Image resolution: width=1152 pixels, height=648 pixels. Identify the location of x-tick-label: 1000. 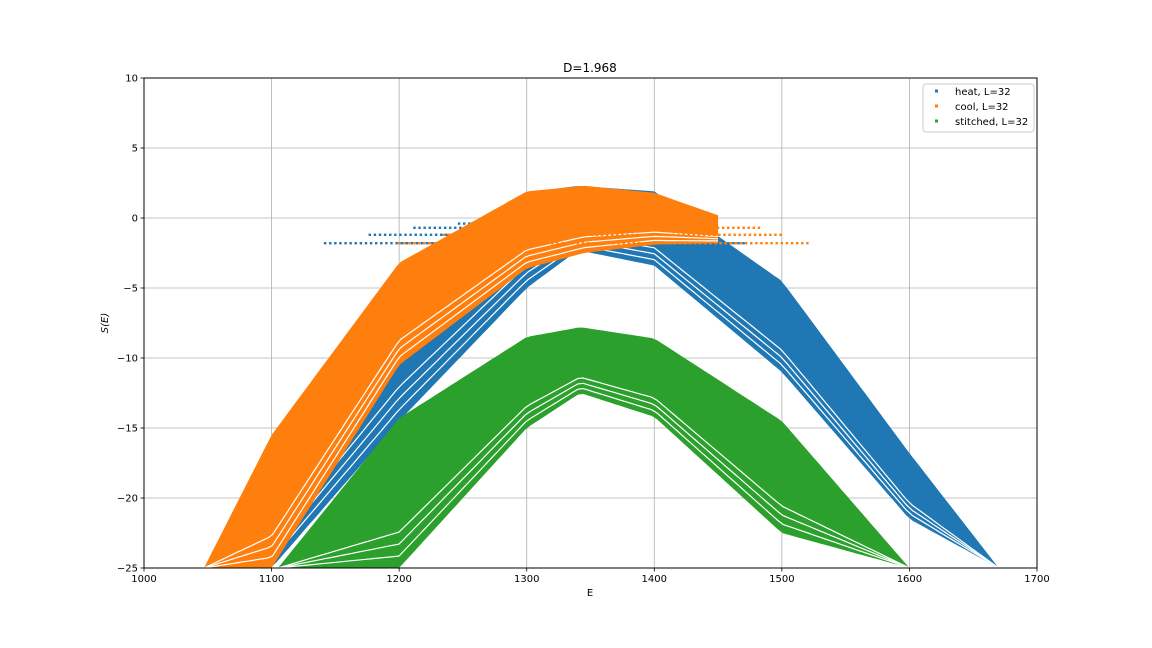
(143, 579).